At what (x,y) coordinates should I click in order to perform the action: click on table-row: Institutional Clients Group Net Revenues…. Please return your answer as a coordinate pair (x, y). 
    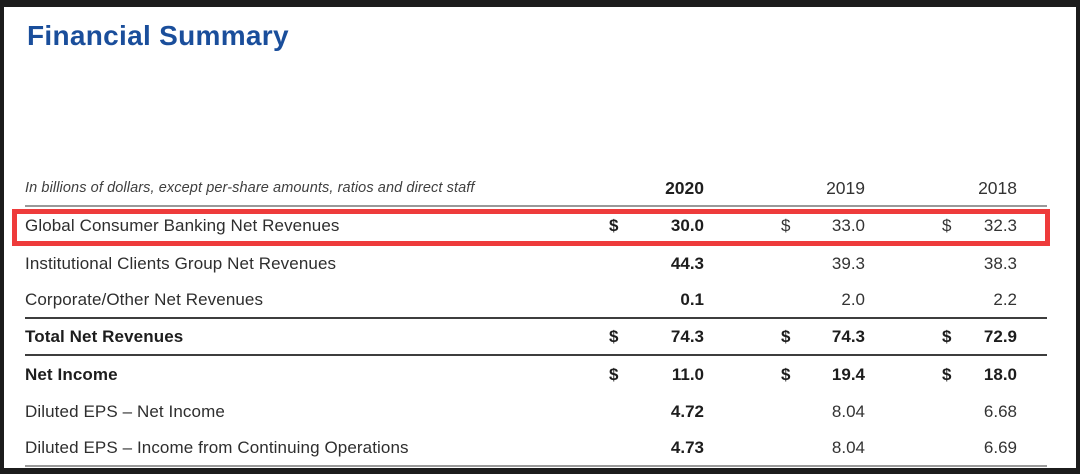
    Looking at the image, I should click on (536, 263).